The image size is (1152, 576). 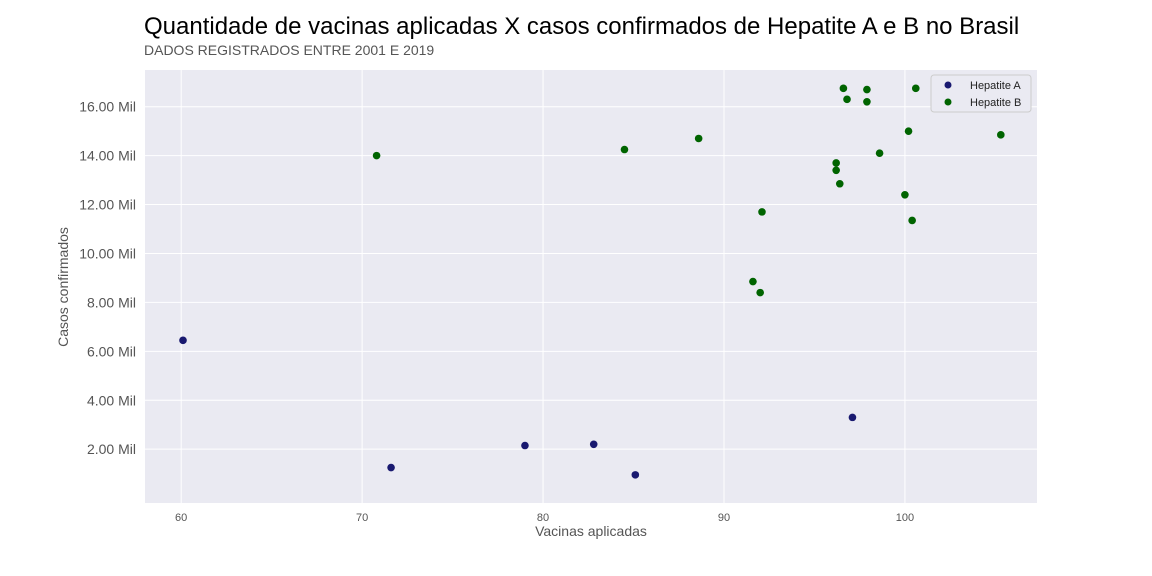 What do you see at coordinates (111, 449) in the screenshot?
I see `y-tick-label: 2.00 Mil` at bounding box center [111, 449].